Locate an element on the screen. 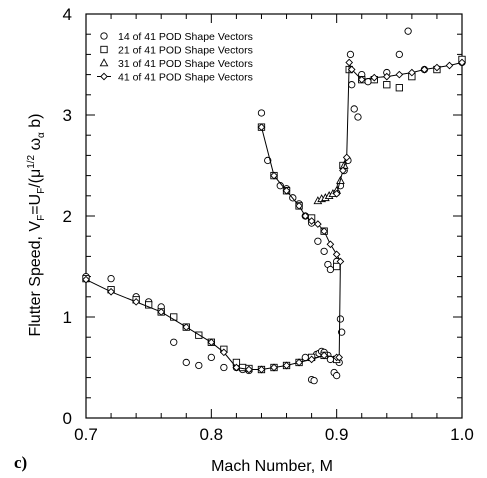 This screenshot has width=487, height=478. y-tick-label: 3 is located at coordinates (67, 115).